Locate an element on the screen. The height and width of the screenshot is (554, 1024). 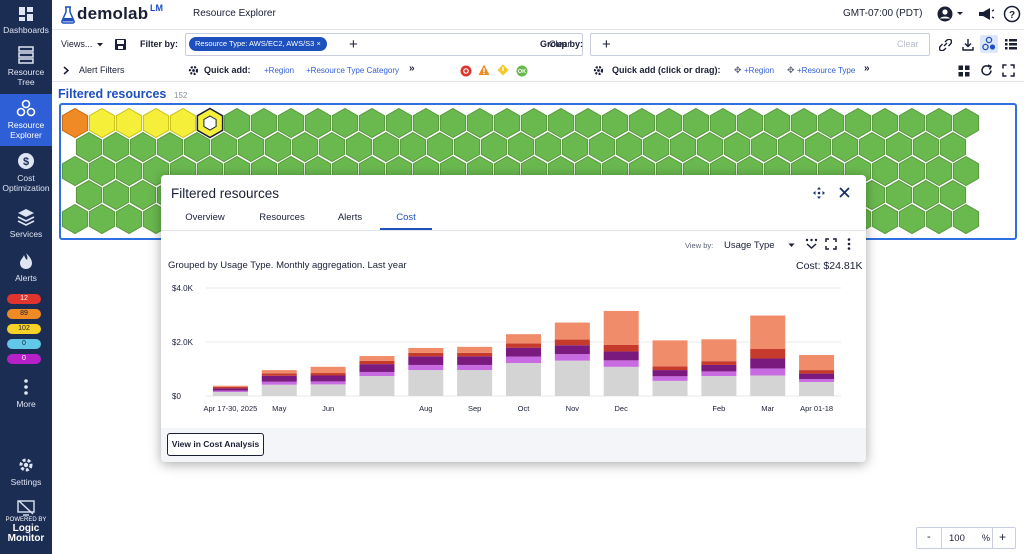
quick-add-resource-type-category-link: +Resource Type Category is located at coordinates (353, 70).